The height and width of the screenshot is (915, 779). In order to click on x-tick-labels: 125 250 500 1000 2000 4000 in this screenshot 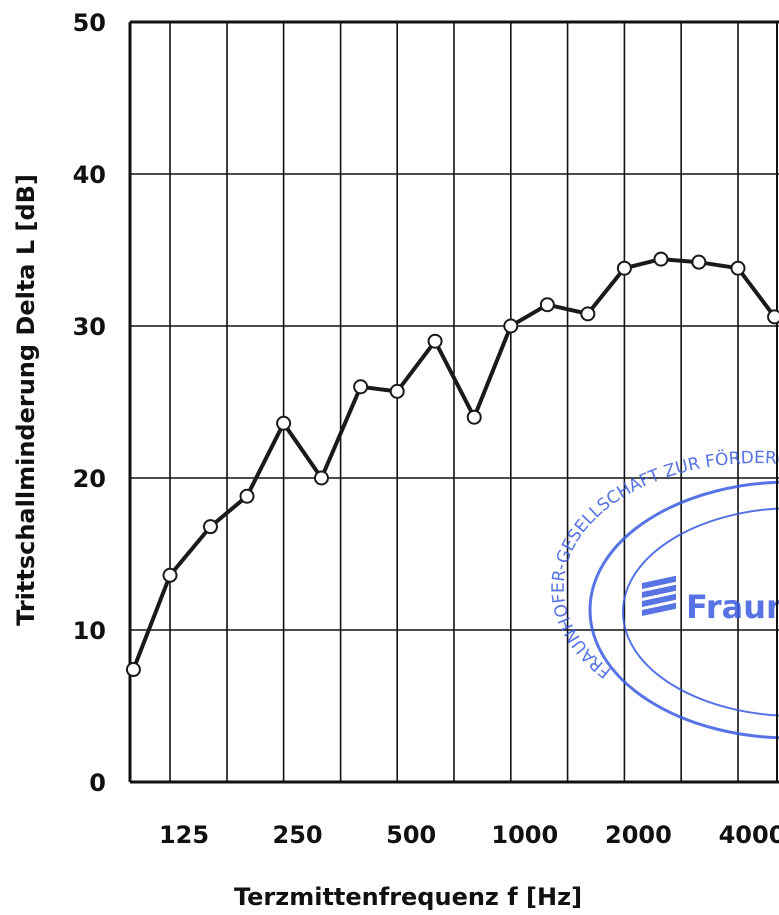, I will do `click(469, 835)`.